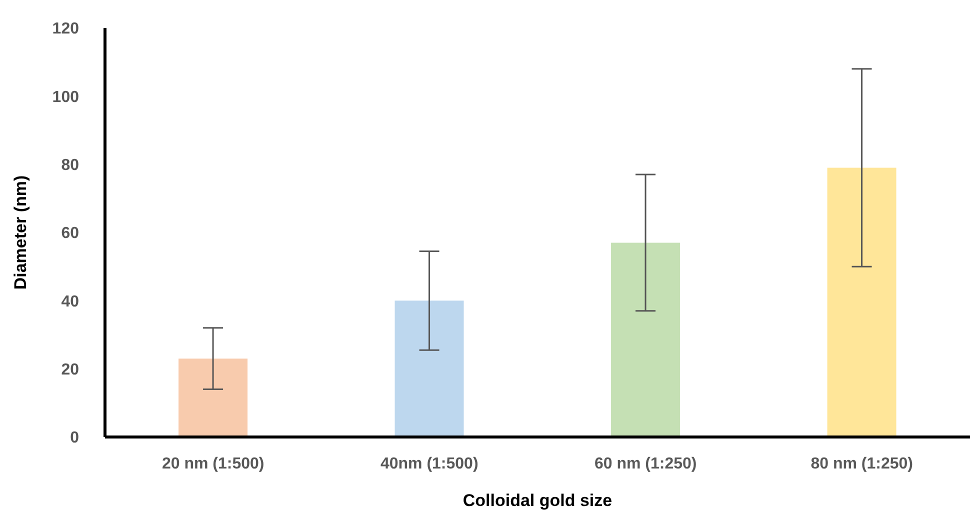 The width and height of the screenshot is (970, 526). I want to click on x-tick-label: 80 nm (1:250), so click(862, 463).